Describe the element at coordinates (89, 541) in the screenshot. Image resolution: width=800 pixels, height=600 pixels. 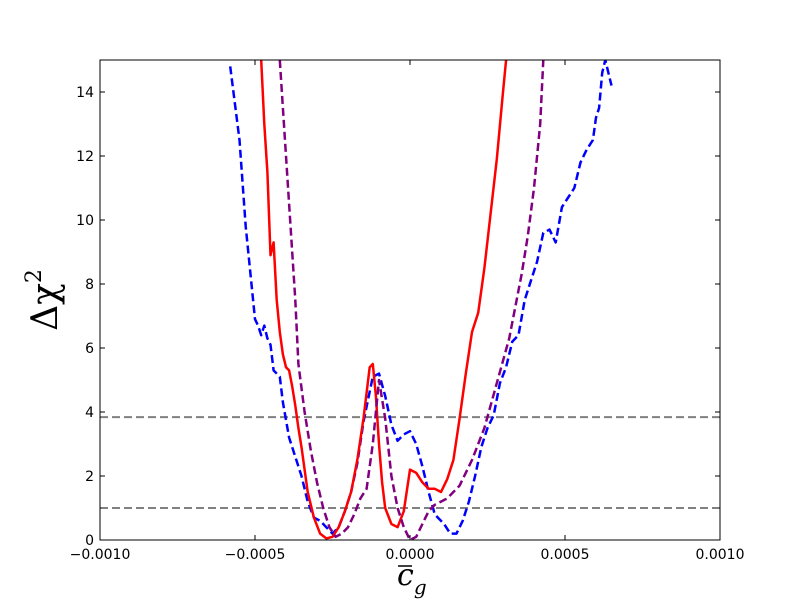
I see `y-tick-label: 0` at that location.